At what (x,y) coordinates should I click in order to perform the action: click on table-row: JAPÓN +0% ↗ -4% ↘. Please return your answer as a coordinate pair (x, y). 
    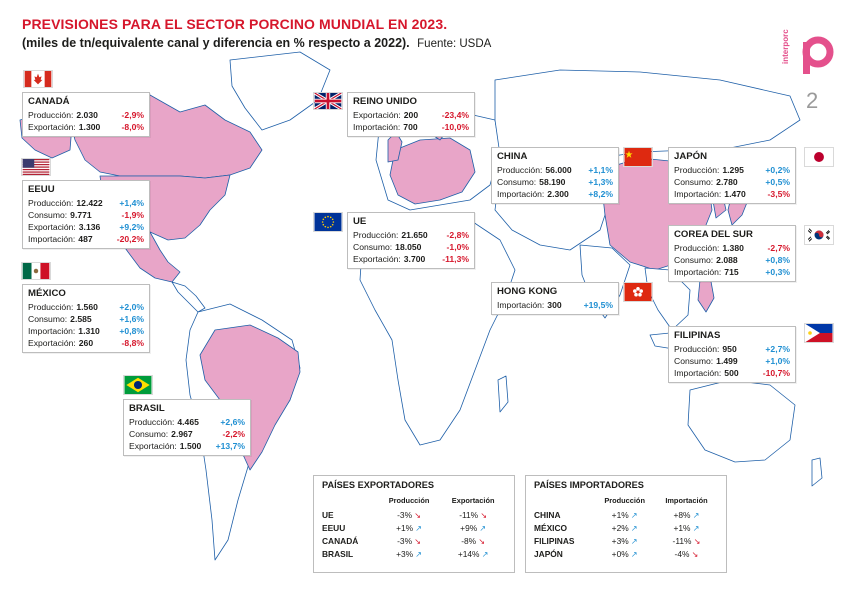
    Looking at the image, I should click on (626, 553).